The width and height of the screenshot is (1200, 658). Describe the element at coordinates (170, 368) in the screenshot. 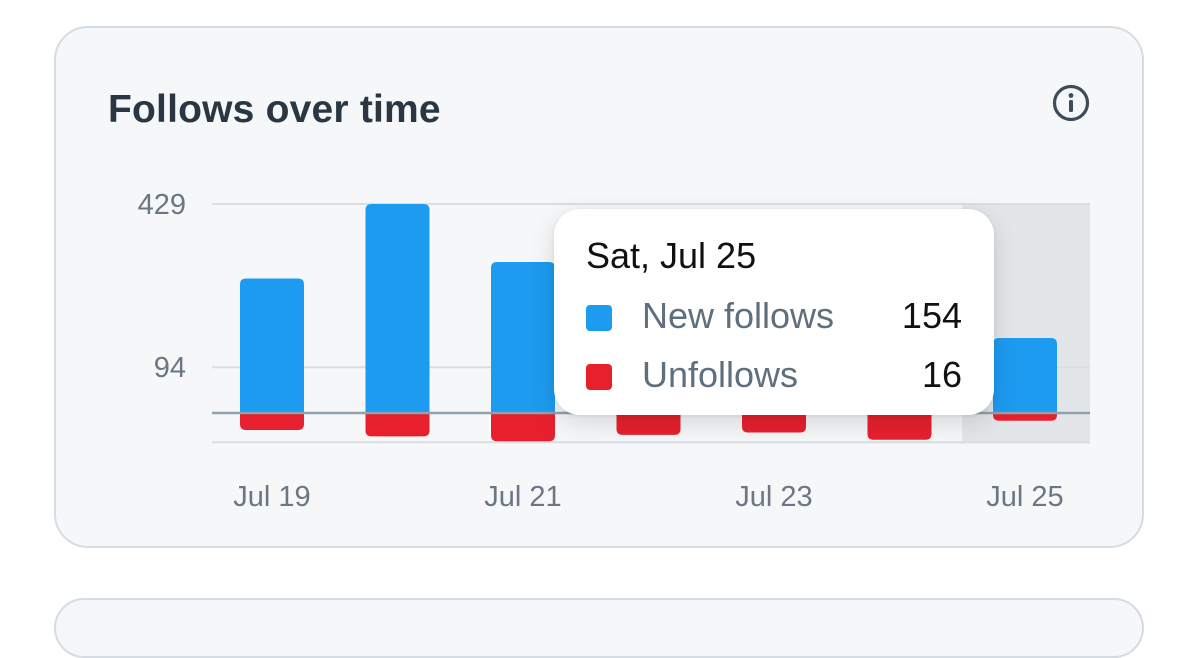

I see `y-tick-label: 94` at that location.